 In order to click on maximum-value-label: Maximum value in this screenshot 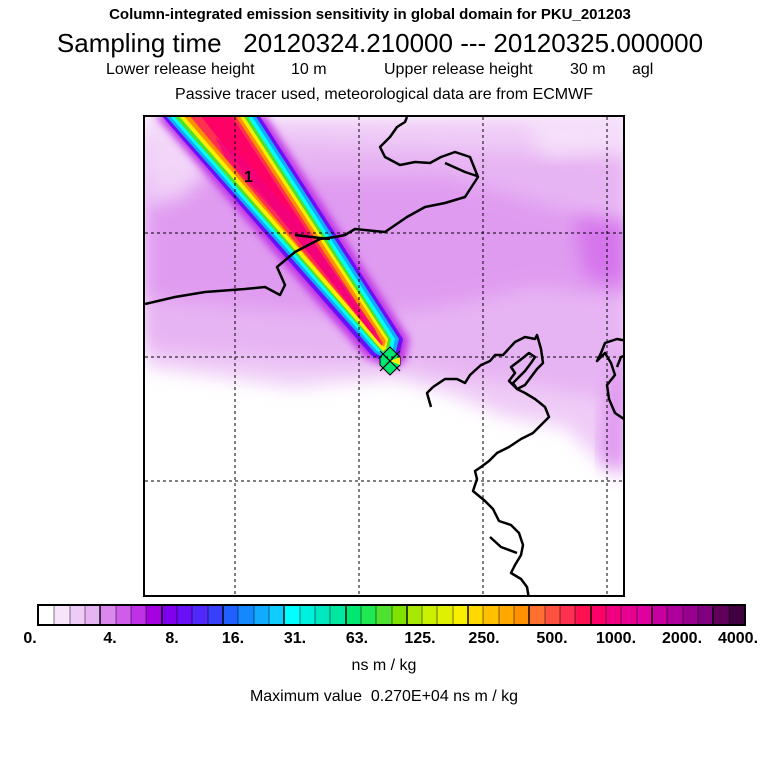, I will do `click(305, 696)`.